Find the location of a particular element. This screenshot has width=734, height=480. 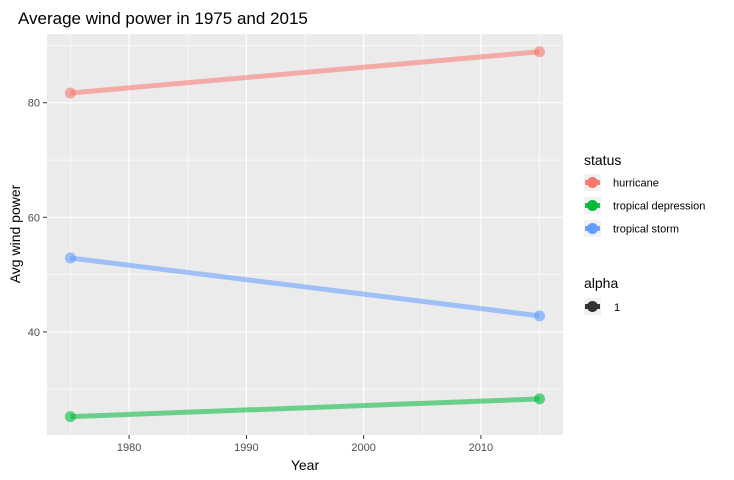

legend-label-hurricane: hurricane is located at coordinates (636, 184).